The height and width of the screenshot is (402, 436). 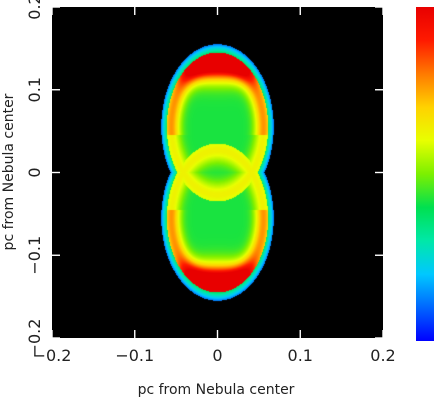 I want to click on x-tick-label: 0, so click(x=217, y=355).